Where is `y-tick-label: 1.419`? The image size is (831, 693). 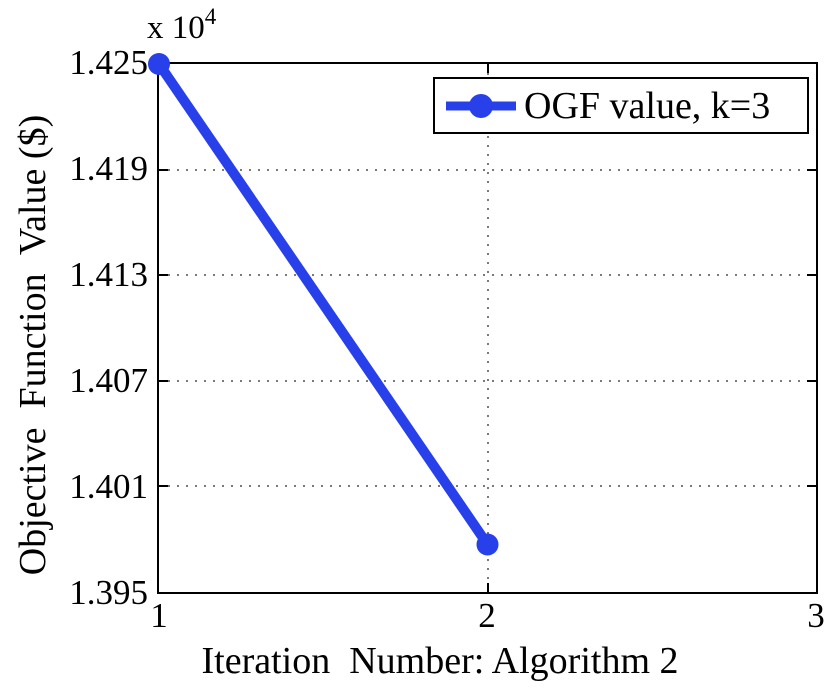
y-tick-label: 1.419 is located at coordinates (108, 168).